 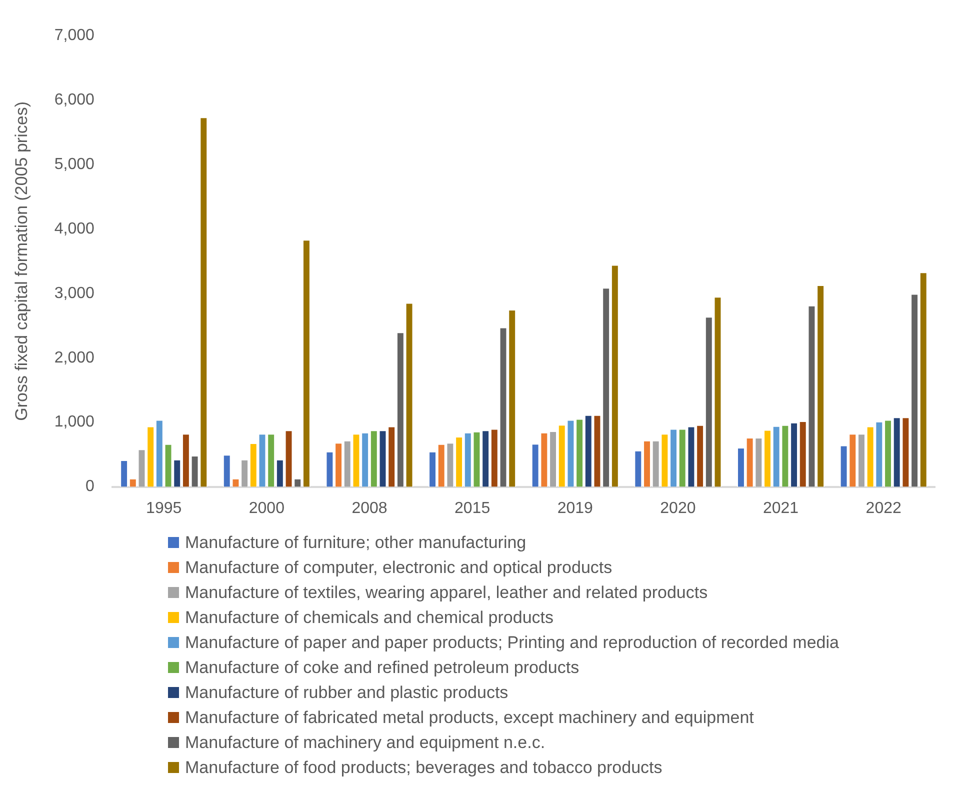 What do you see at coordinates (678, 508) in the screenshot?
I see `x-tick-label: 2020` at bounding box center [678, 508].